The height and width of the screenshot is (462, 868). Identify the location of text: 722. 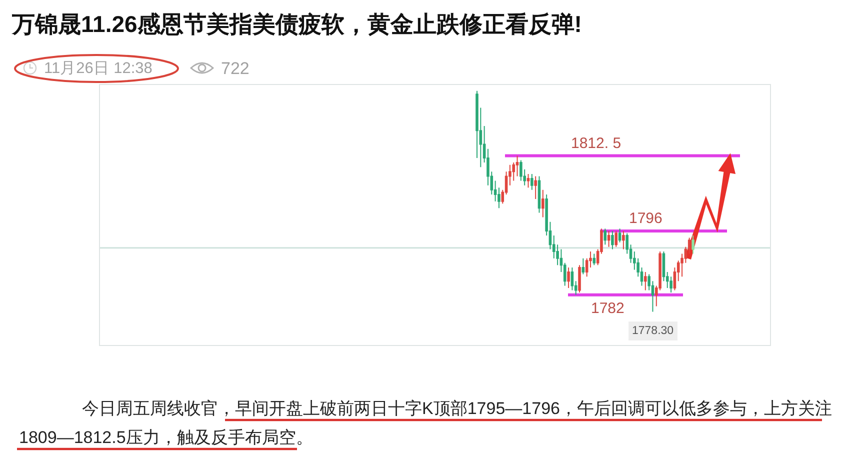
(235, 68).